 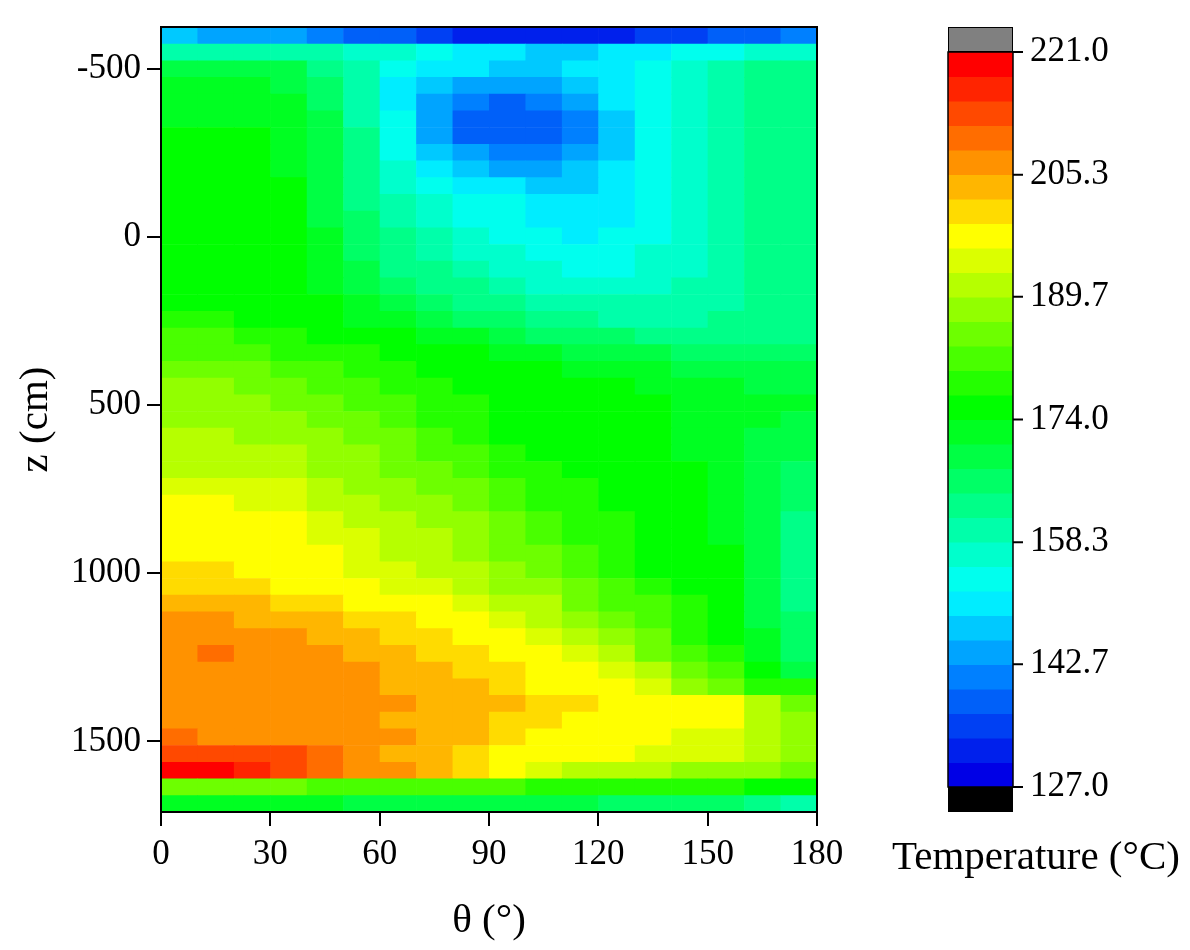 What do you see at coordinates (489, 853) in the screenshot?
I see `x-tick-label: 90` at bounding box center [489, 853].